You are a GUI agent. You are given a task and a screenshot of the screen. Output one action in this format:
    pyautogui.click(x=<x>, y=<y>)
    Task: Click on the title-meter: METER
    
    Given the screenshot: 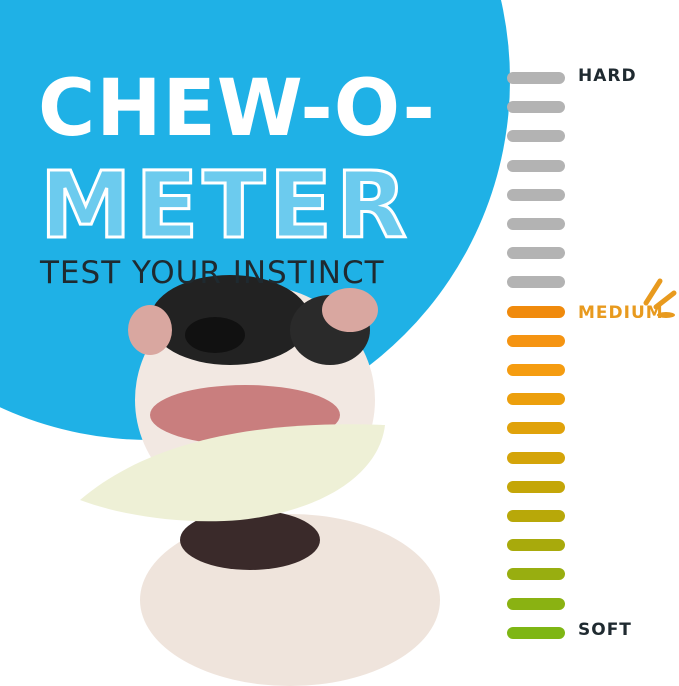 What is the action you would take?
    pyautogui.click(x=225, y=205)
    